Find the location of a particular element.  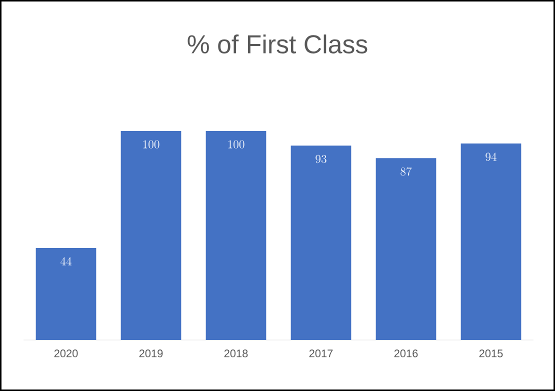

x-tick-label: 2019 is located at coordinates (151, 354).